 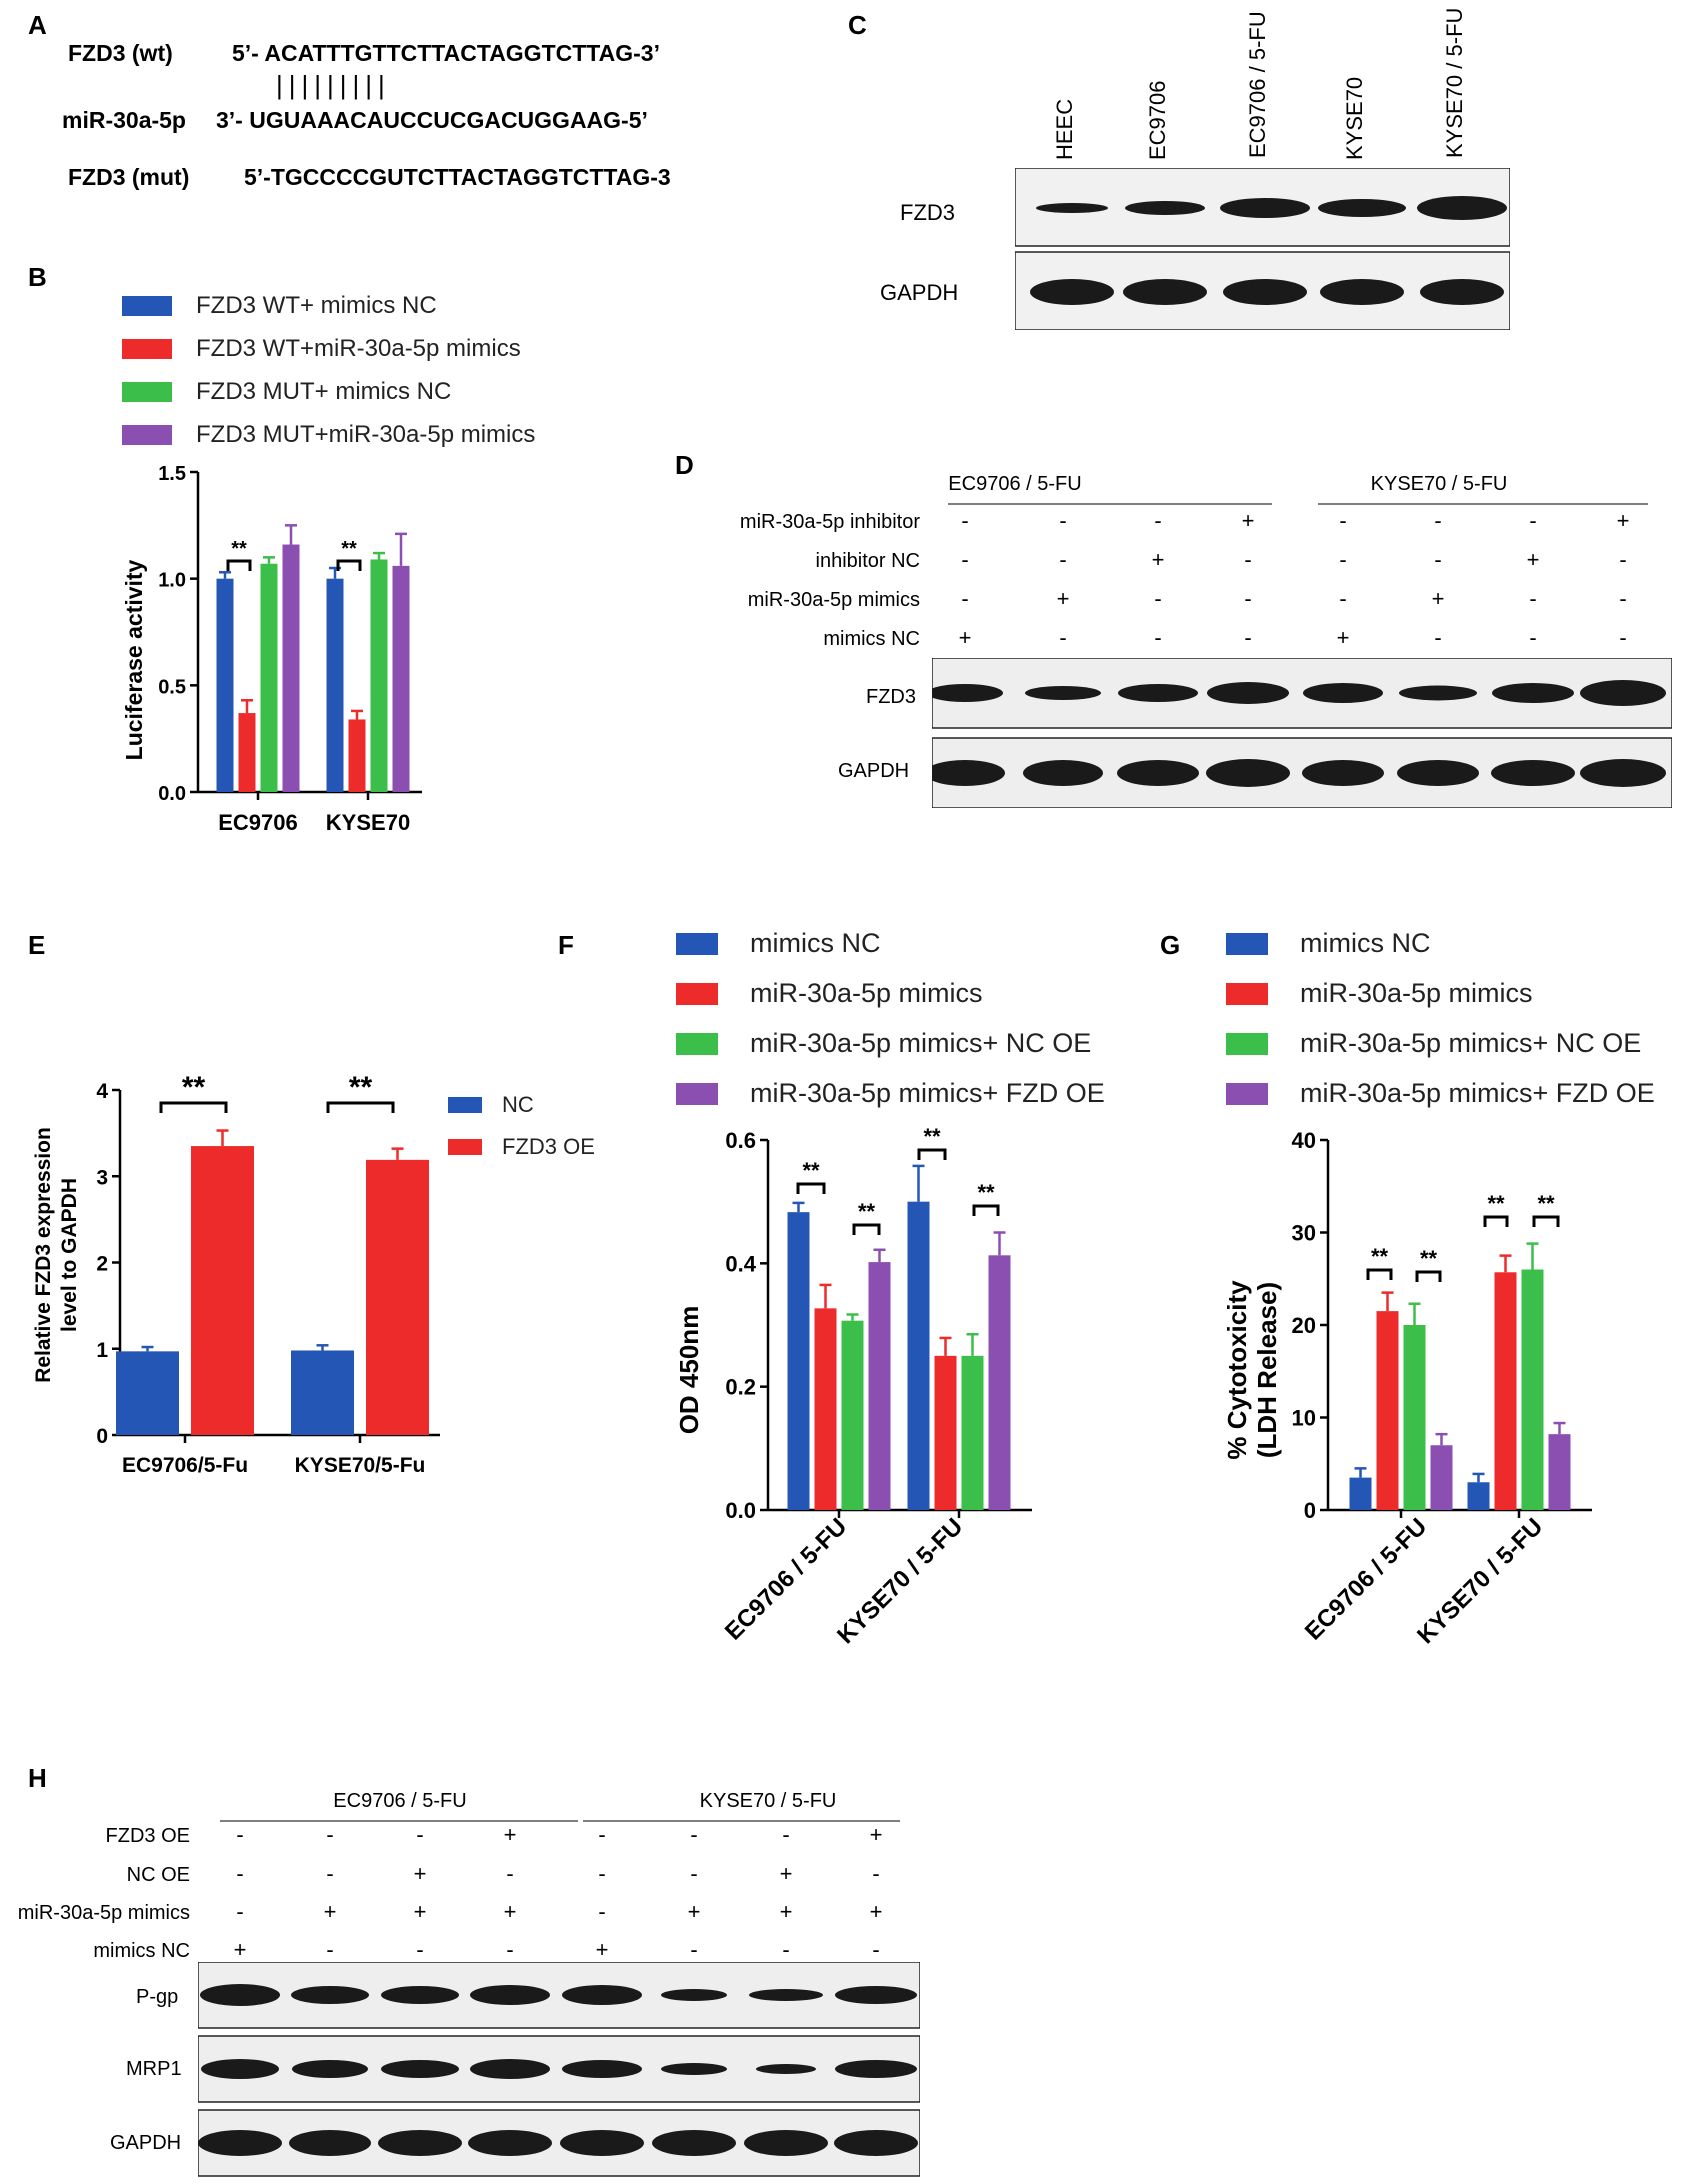 I want to click on blot-d-row-label-fzd3: FZD3, so click(x=891, y=697).